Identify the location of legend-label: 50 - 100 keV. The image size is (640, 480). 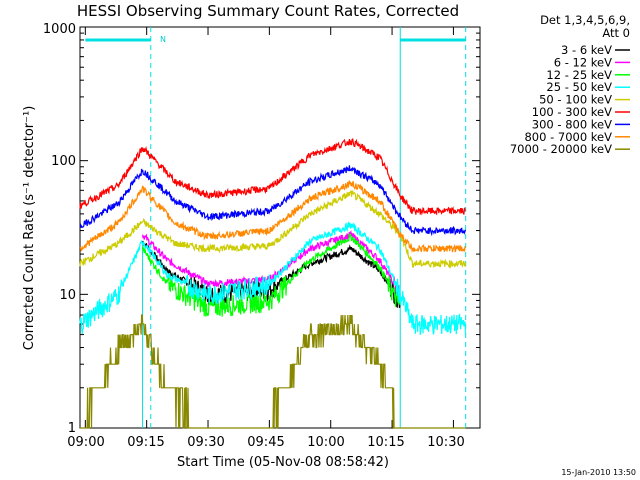
(575, 100).